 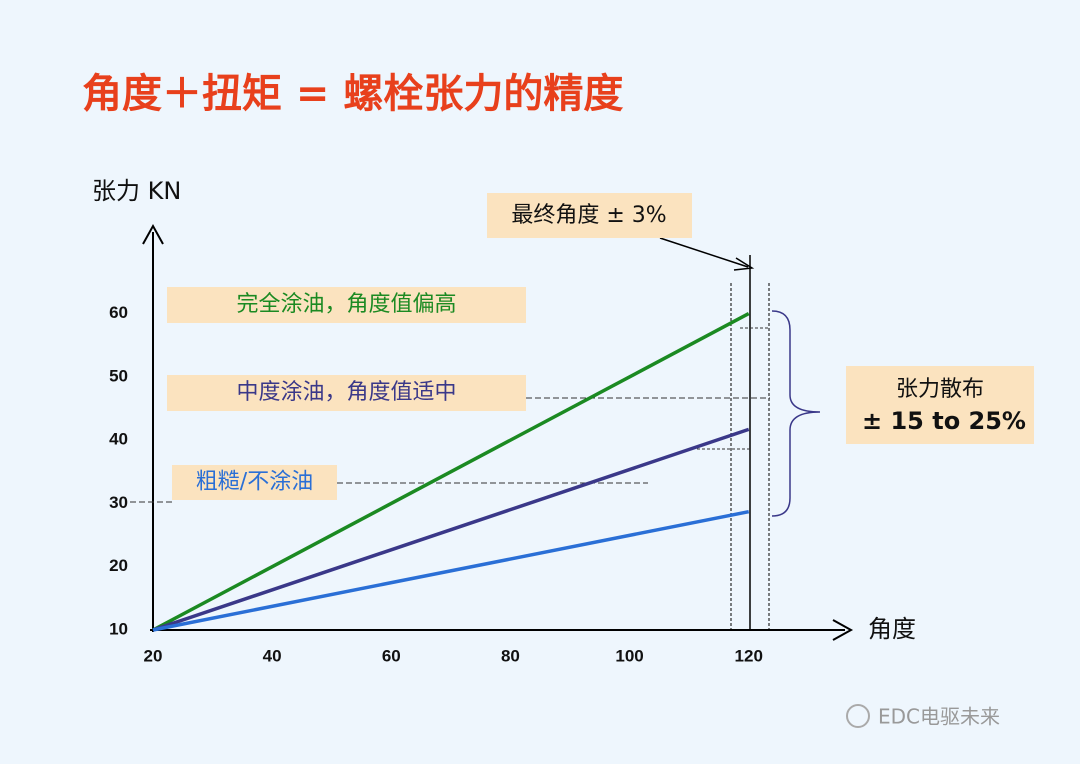 What do you see at coordinates (858, 716) in the screenshot?
I see `watermark-icon` at bounding box center [858, 716].